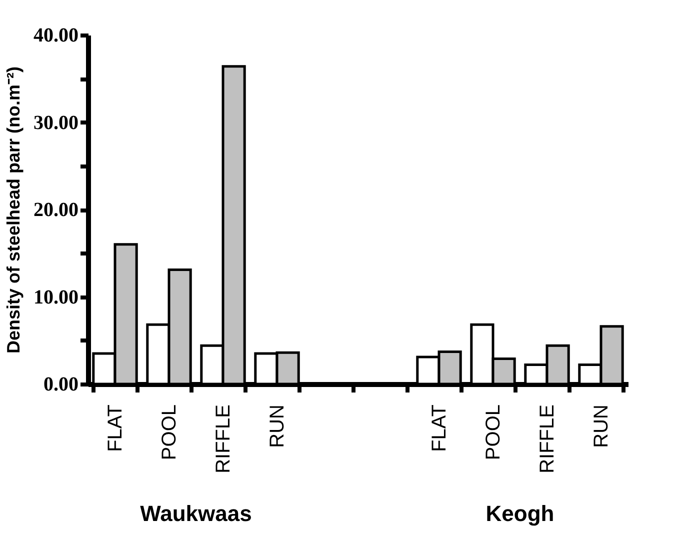 Image resolution: width=697 pixels, height=558 pixels. Describe the element at coordinates (56, 210) in the screenshot. I see `y-tick-label: 20.00` at that location.